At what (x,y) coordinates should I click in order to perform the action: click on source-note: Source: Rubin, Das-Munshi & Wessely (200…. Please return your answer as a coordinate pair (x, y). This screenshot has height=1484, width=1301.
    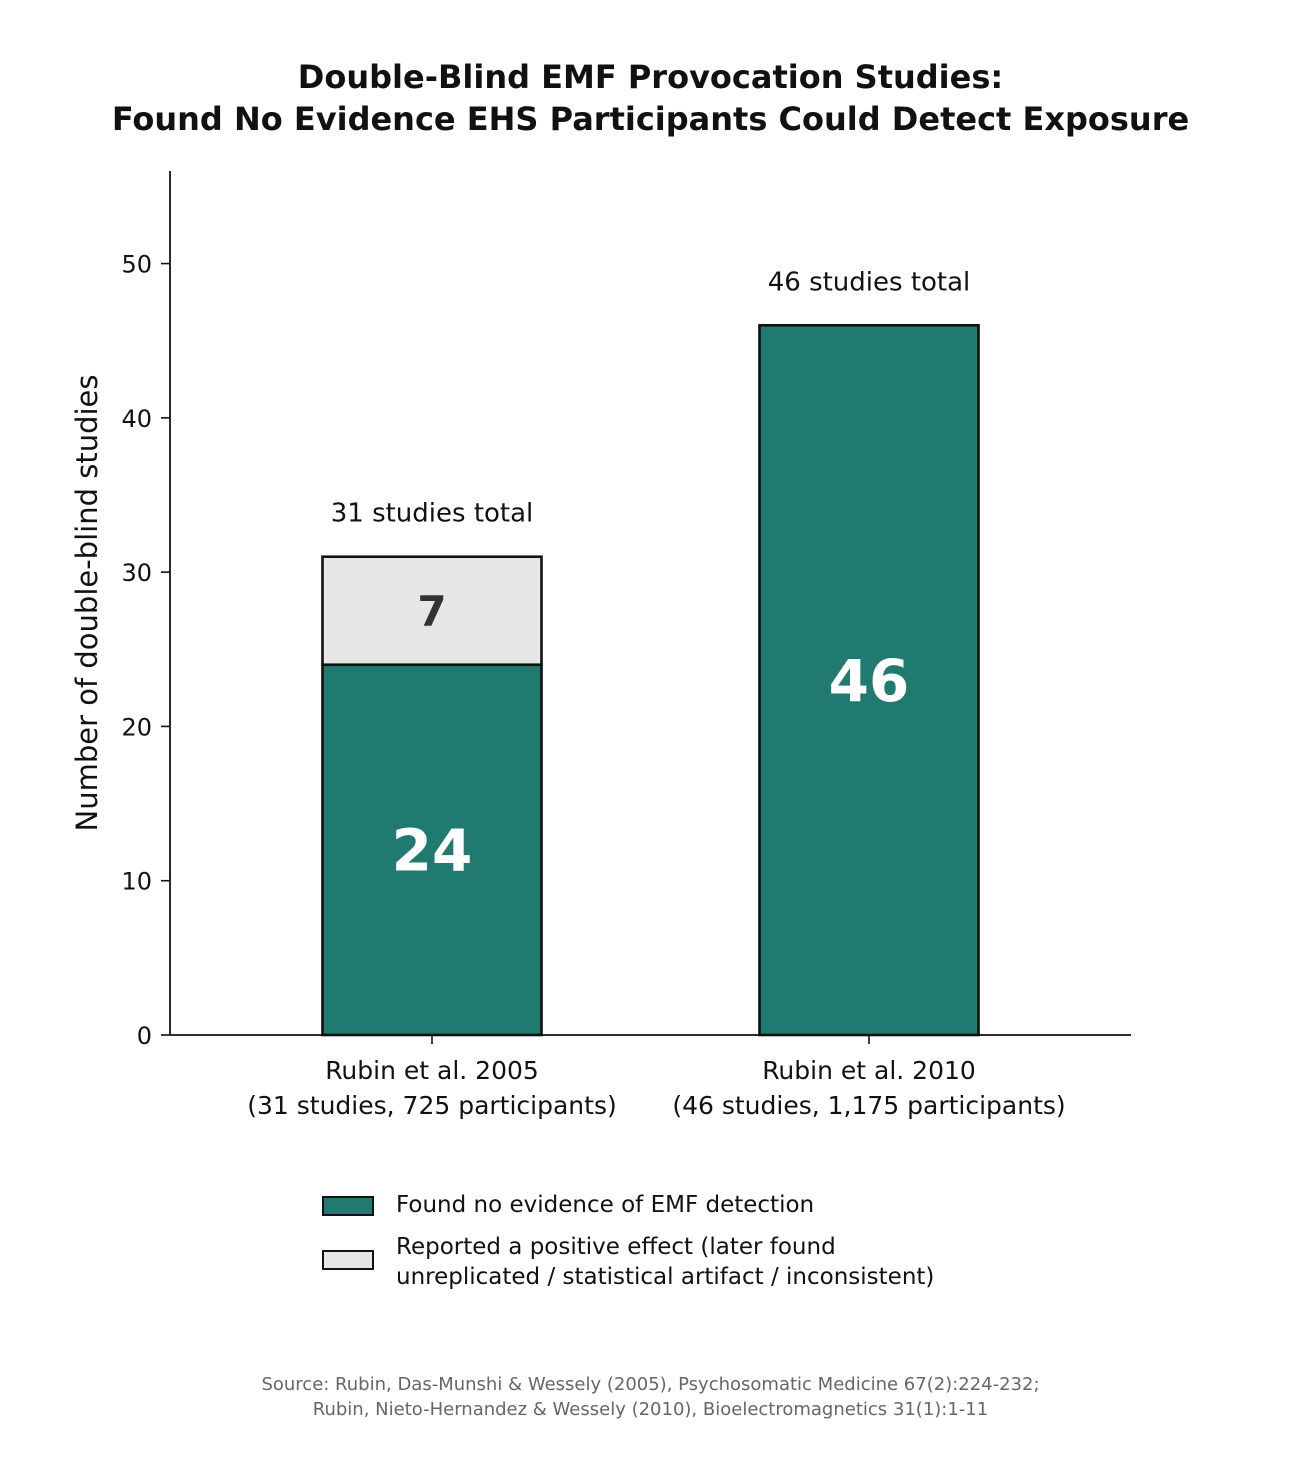
    Looking at the image, I should click on (650, 1397).